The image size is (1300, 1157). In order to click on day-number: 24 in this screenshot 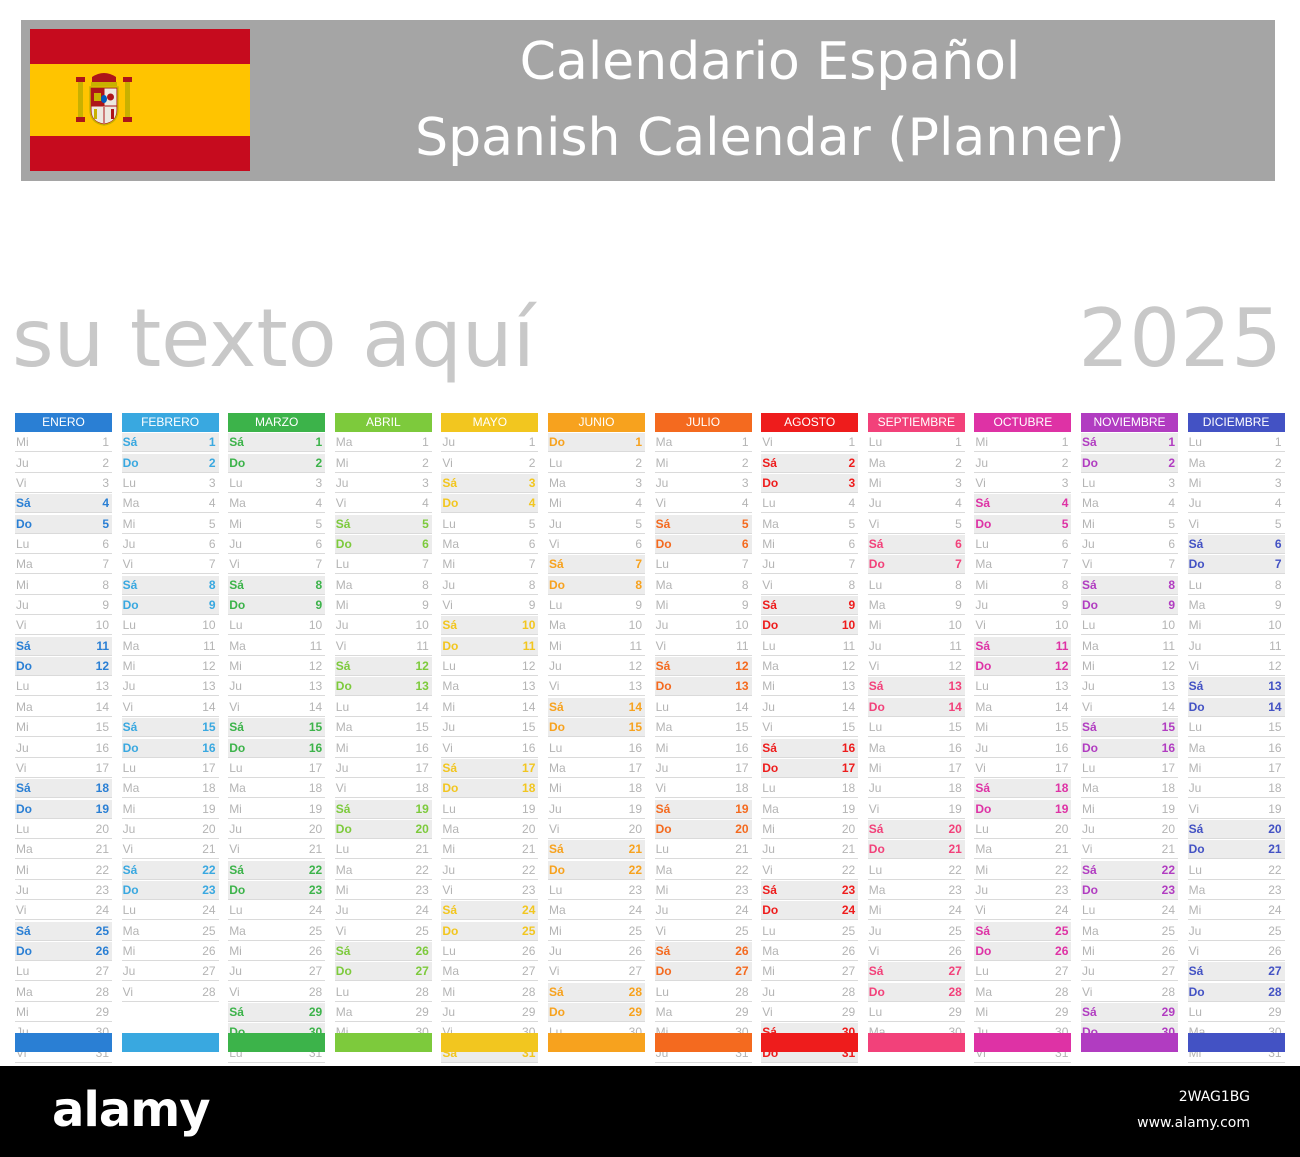, I will do `click(1168, 910)`.